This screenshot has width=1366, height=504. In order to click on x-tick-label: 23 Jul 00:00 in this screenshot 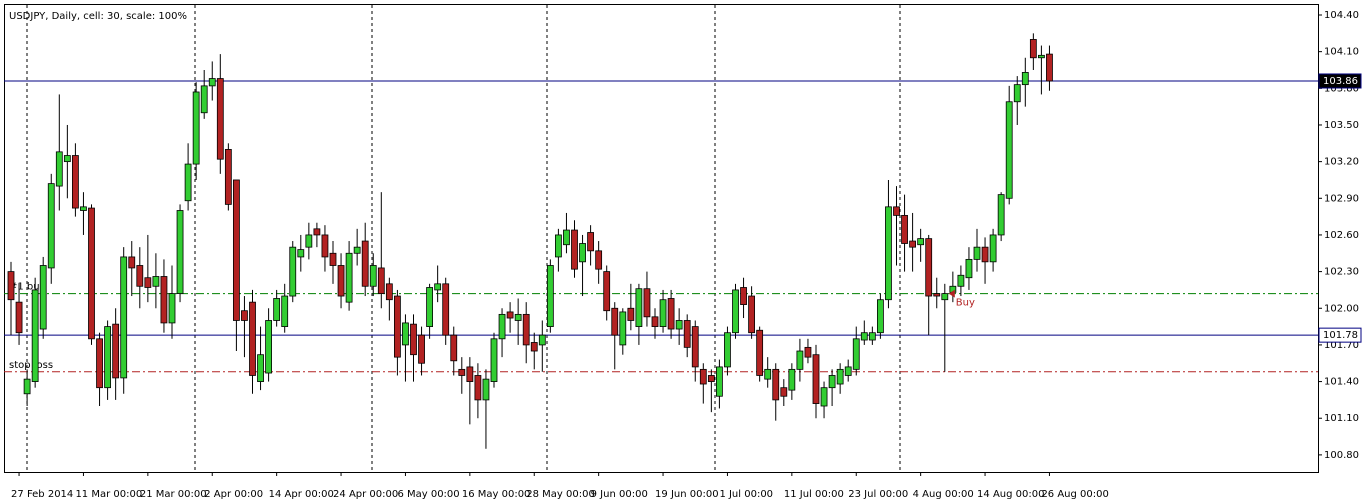, I will do `click(878, 494)`.